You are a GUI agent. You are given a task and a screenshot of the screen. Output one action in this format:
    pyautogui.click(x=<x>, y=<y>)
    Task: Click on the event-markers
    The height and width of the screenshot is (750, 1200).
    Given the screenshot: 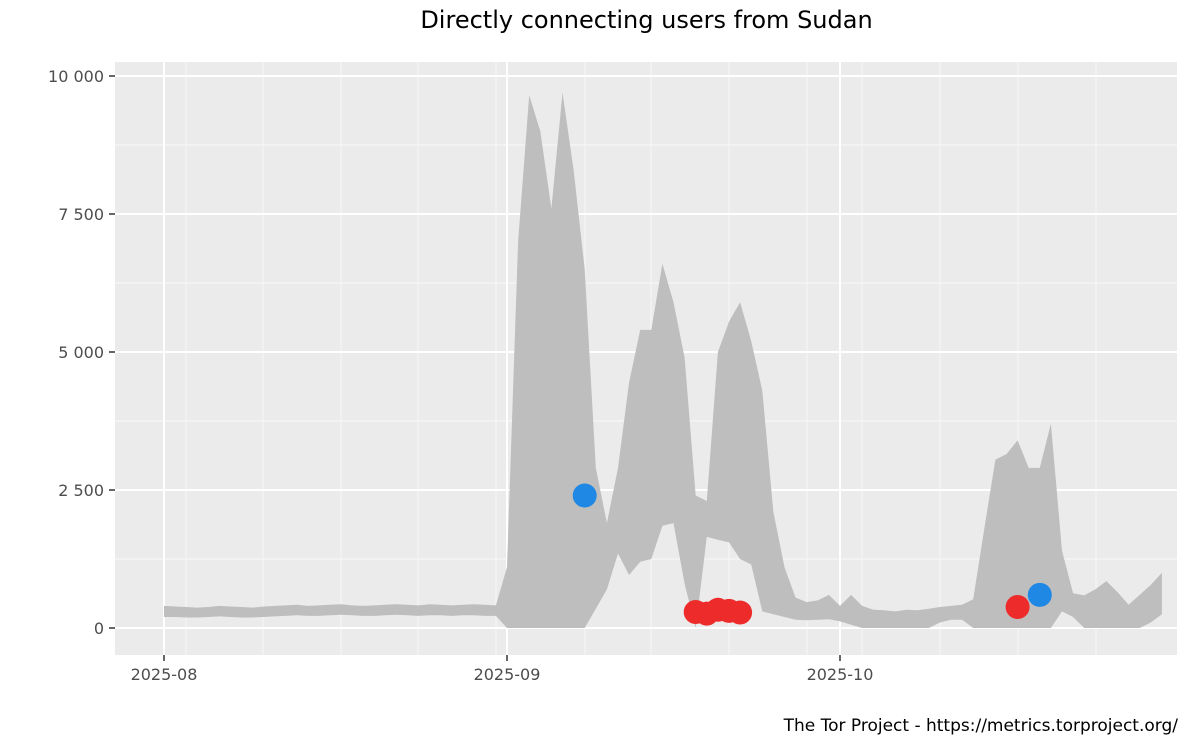 What is the action you would take?
    pyautogui.click(x=812, y=554)
    